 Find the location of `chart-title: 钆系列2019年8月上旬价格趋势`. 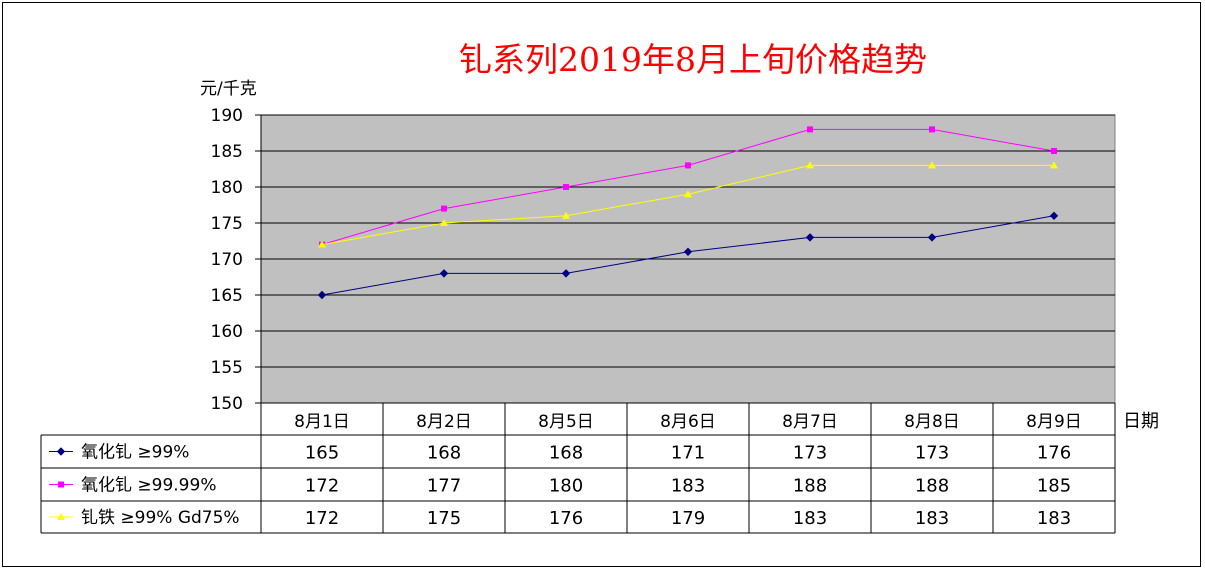

chart-title: 钆系列2019年8月上旬价格趋势 is located at coordinates (693, 59).